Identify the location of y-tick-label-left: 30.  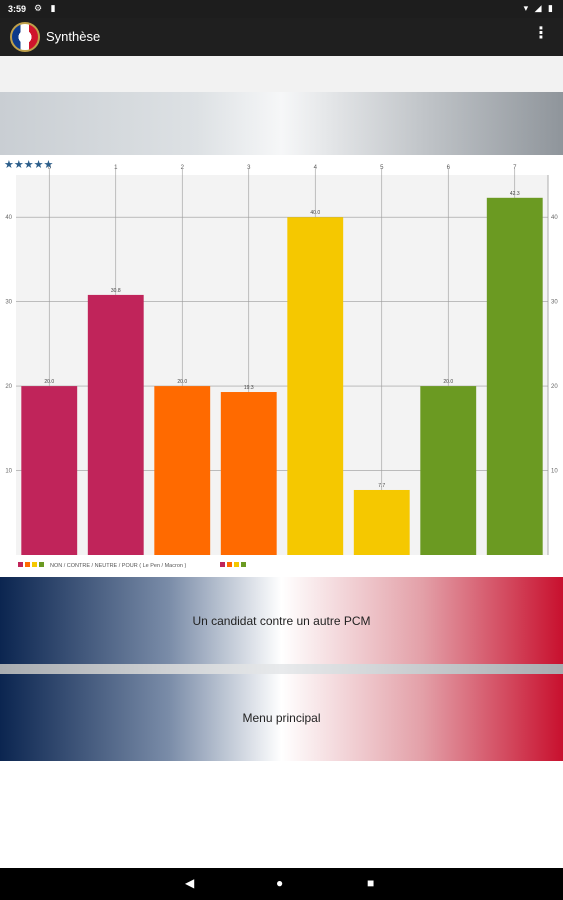
(8, 303).